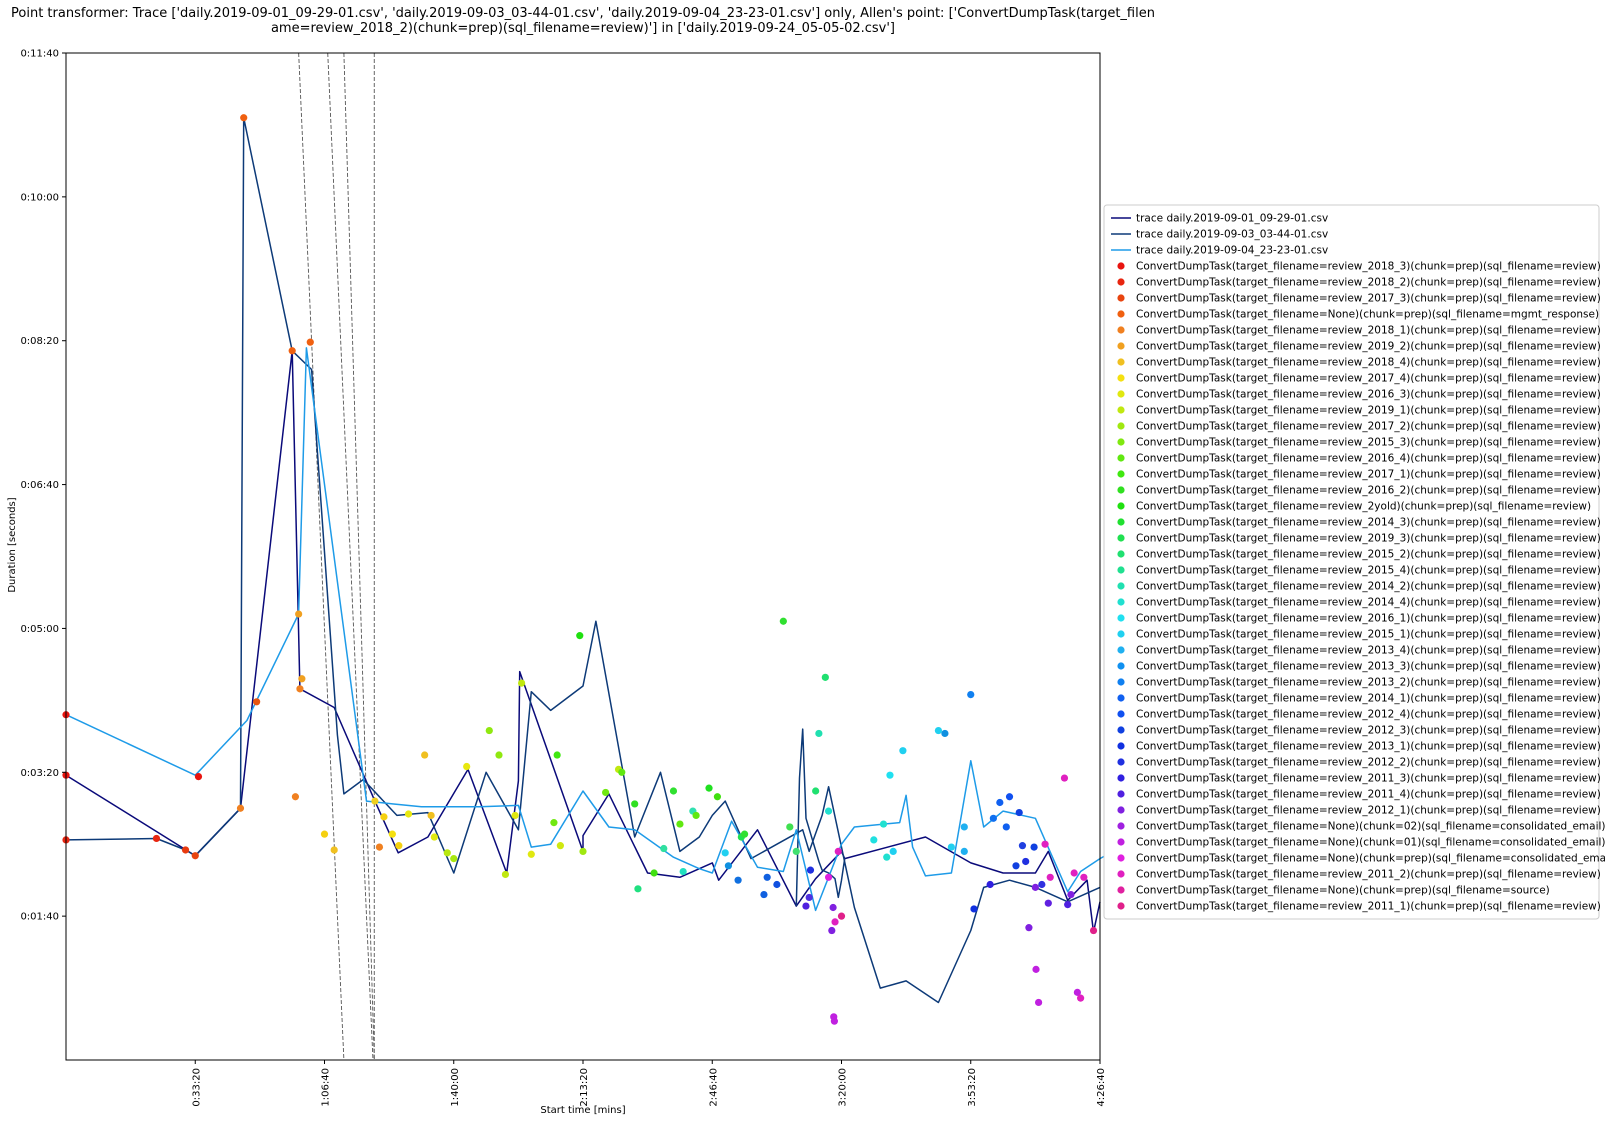 This screenshot has width=1605, height=1125. What do you see at coordinates (39, 773) in the screenshot?
I see `y-tick-label: 0:03:20` at bounding box center [39, 773].